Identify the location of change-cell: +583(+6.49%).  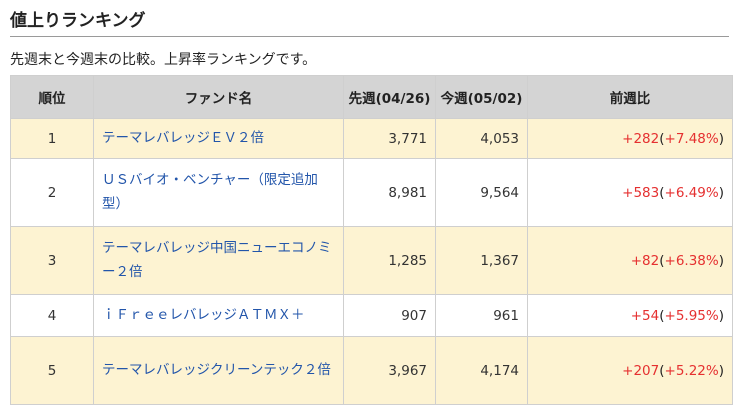
(630, 192).